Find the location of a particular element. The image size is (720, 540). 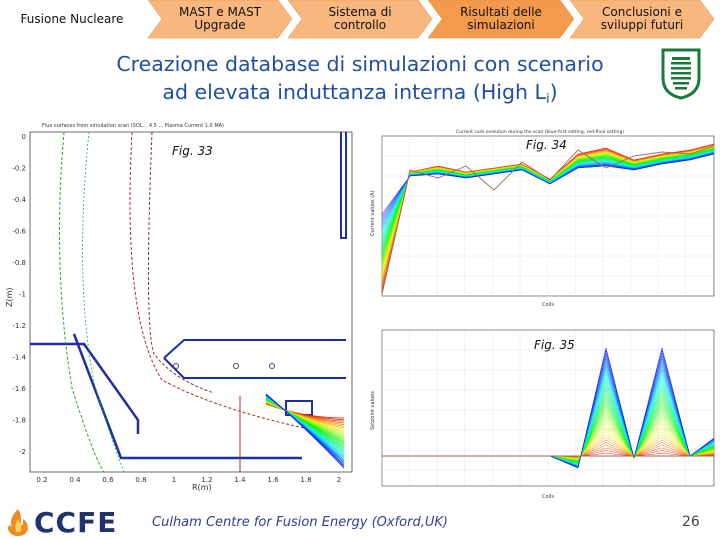

fig33-xtick-label: 0.6 is located at coordinates (108, 480).